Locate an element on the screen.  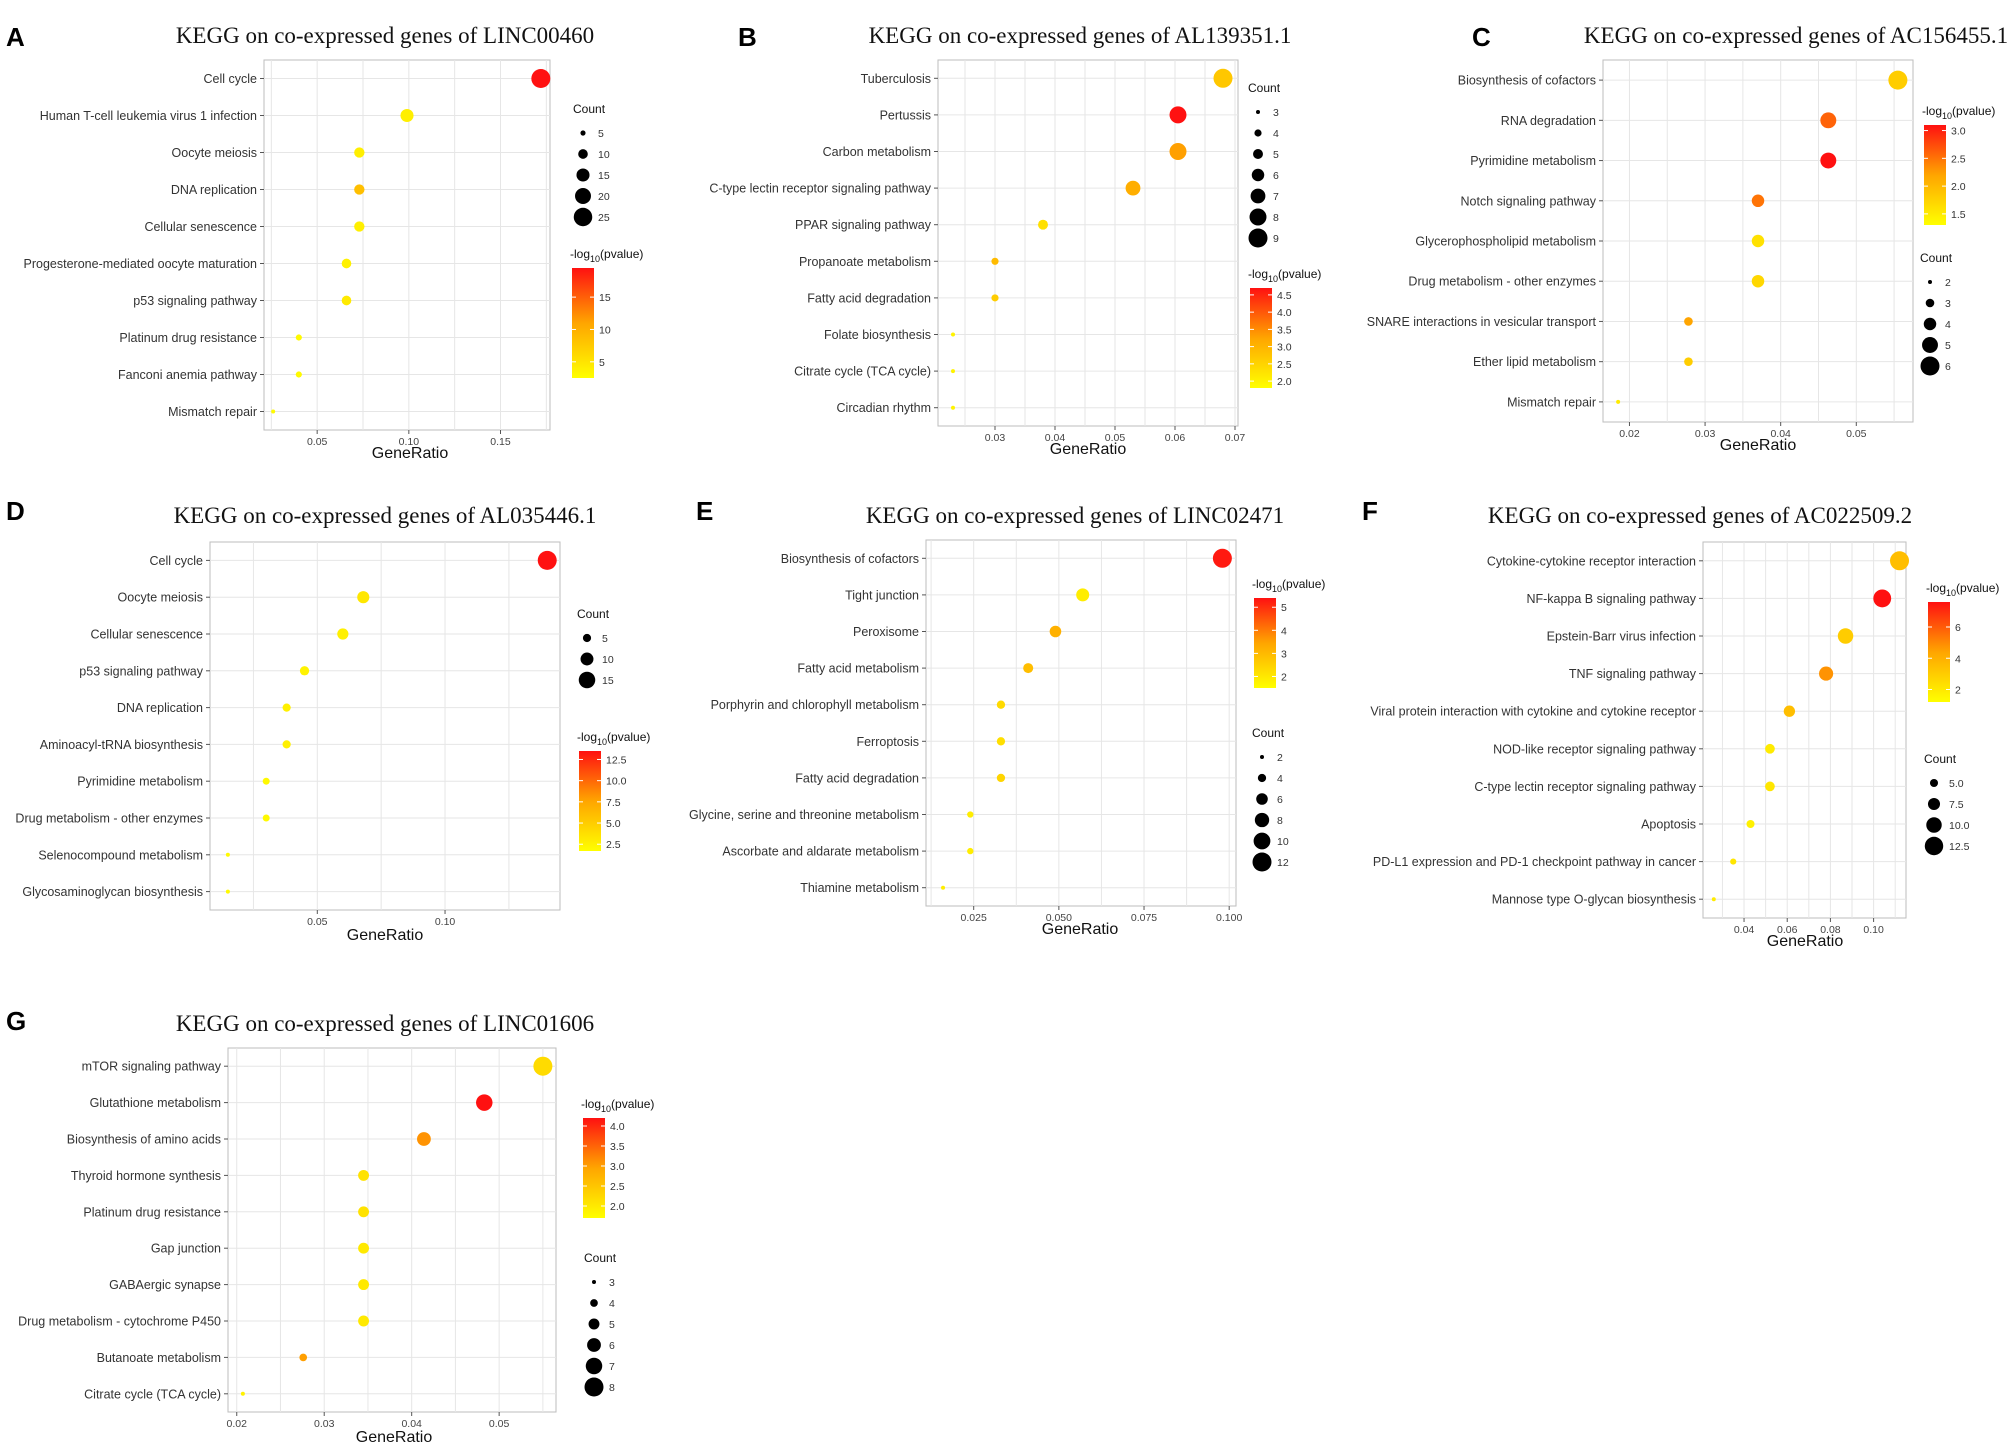
y-tick-label: Human T-cell leukemia virus 1 infection is located at coordinates (148, 116).